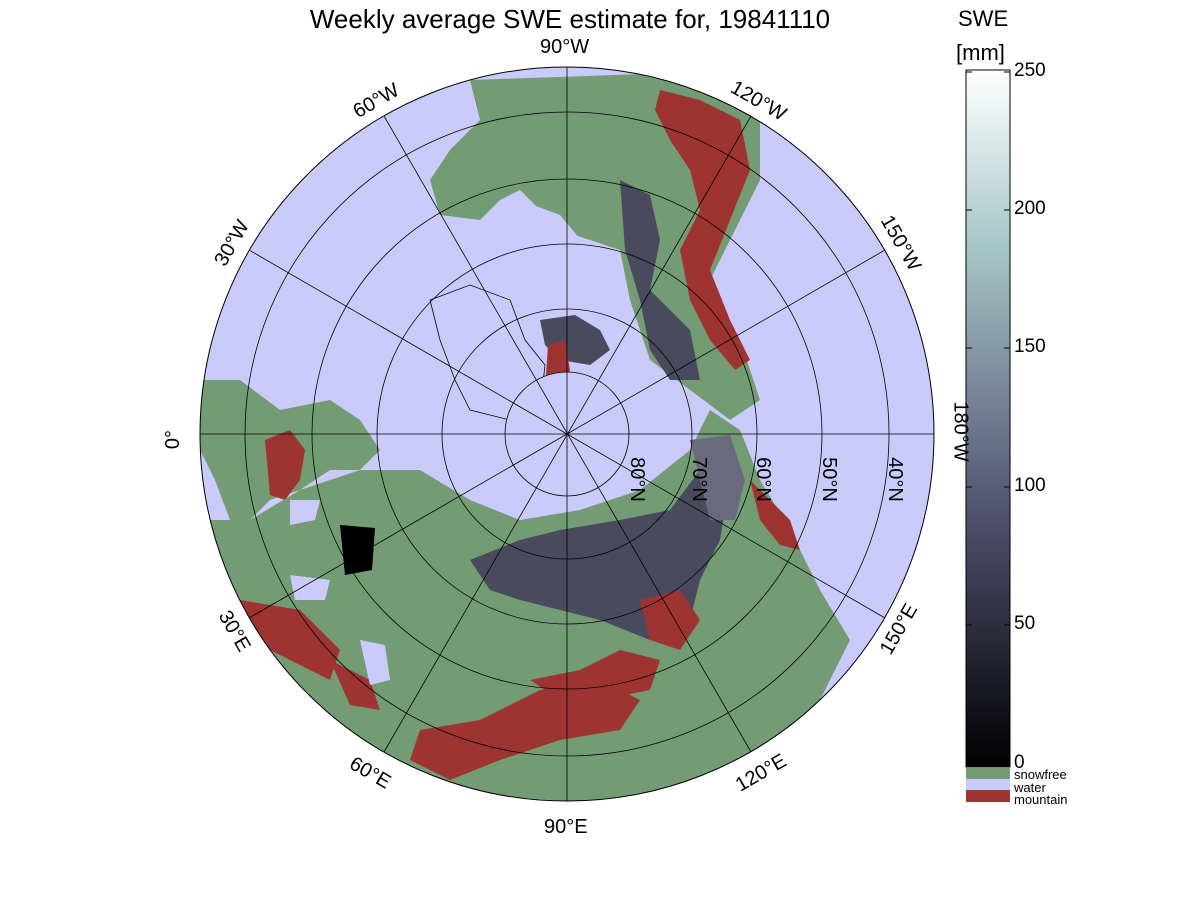 The height and width of the screenshot is (900, 1200). What do you see at coordinates (762, 479) in the screenshot?
I see `lat-label-60n: 60°N` at bounding box center [762, 479].